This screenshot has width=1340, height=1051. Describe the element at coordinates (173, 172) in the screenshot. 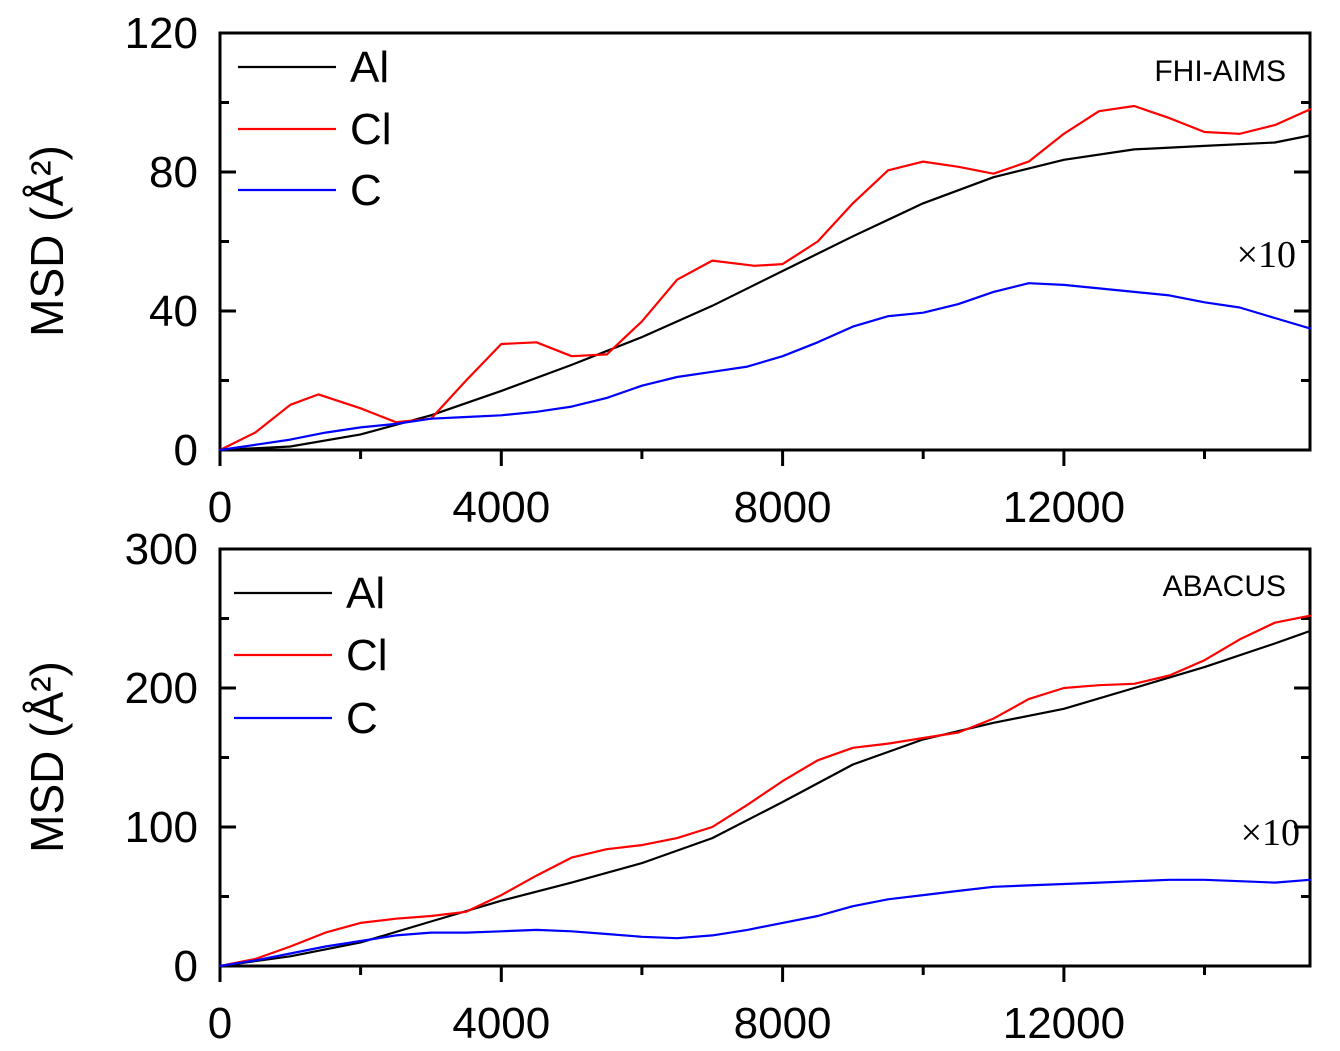

I see `y-tick-label: 80` at that location.